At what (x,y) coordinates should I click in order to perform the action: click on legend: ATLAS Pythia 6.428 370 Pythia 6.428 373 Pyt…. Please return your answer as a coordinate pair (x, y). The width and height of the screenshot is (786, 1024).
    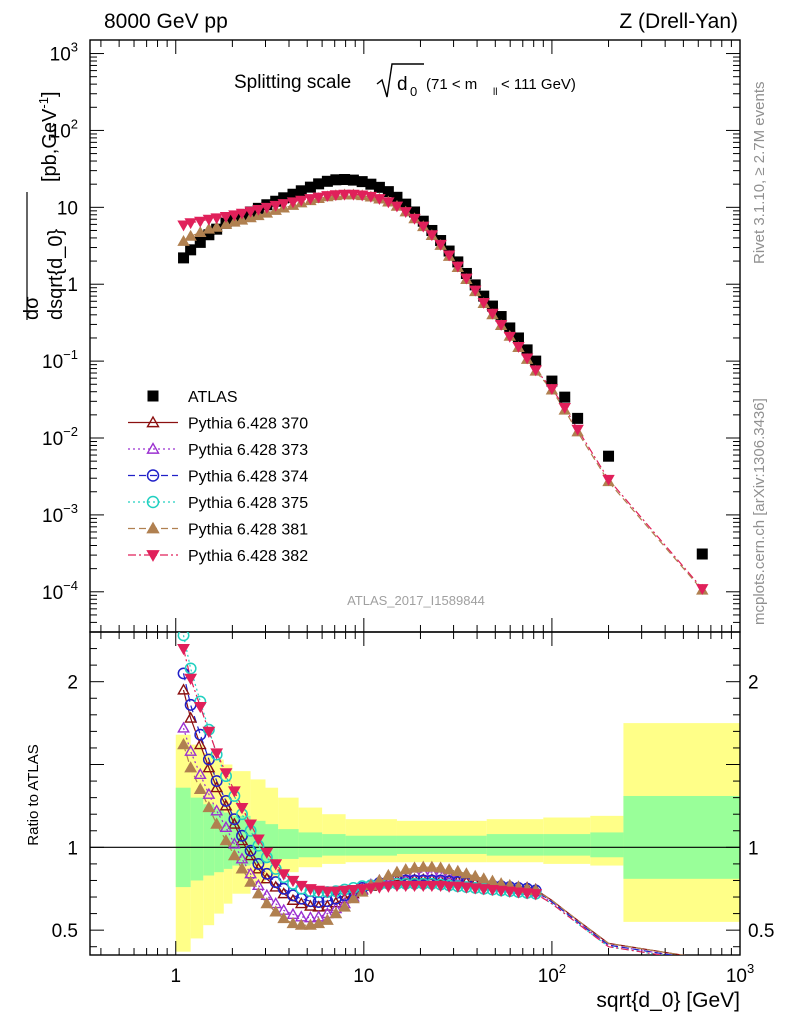
    Looking at the image, I should click on (218, 477).